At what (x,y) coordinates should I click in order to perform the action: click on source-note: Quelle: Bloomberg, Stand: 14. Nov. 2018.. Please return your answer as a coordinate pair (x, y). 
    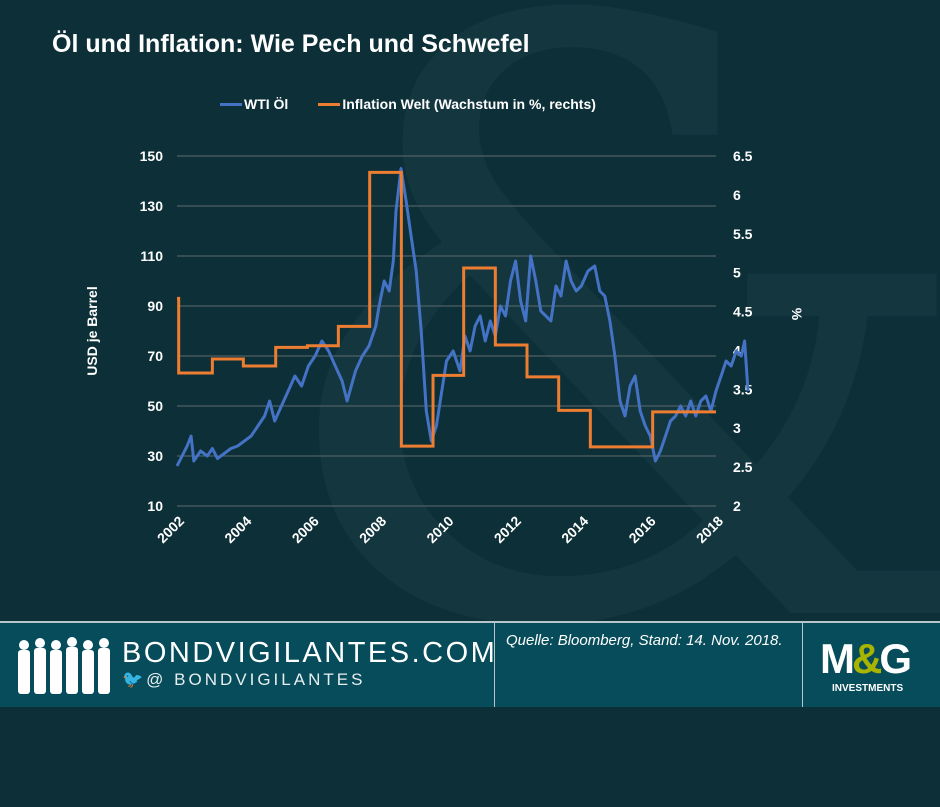
    Looking at the image, I should click on (644, 640).